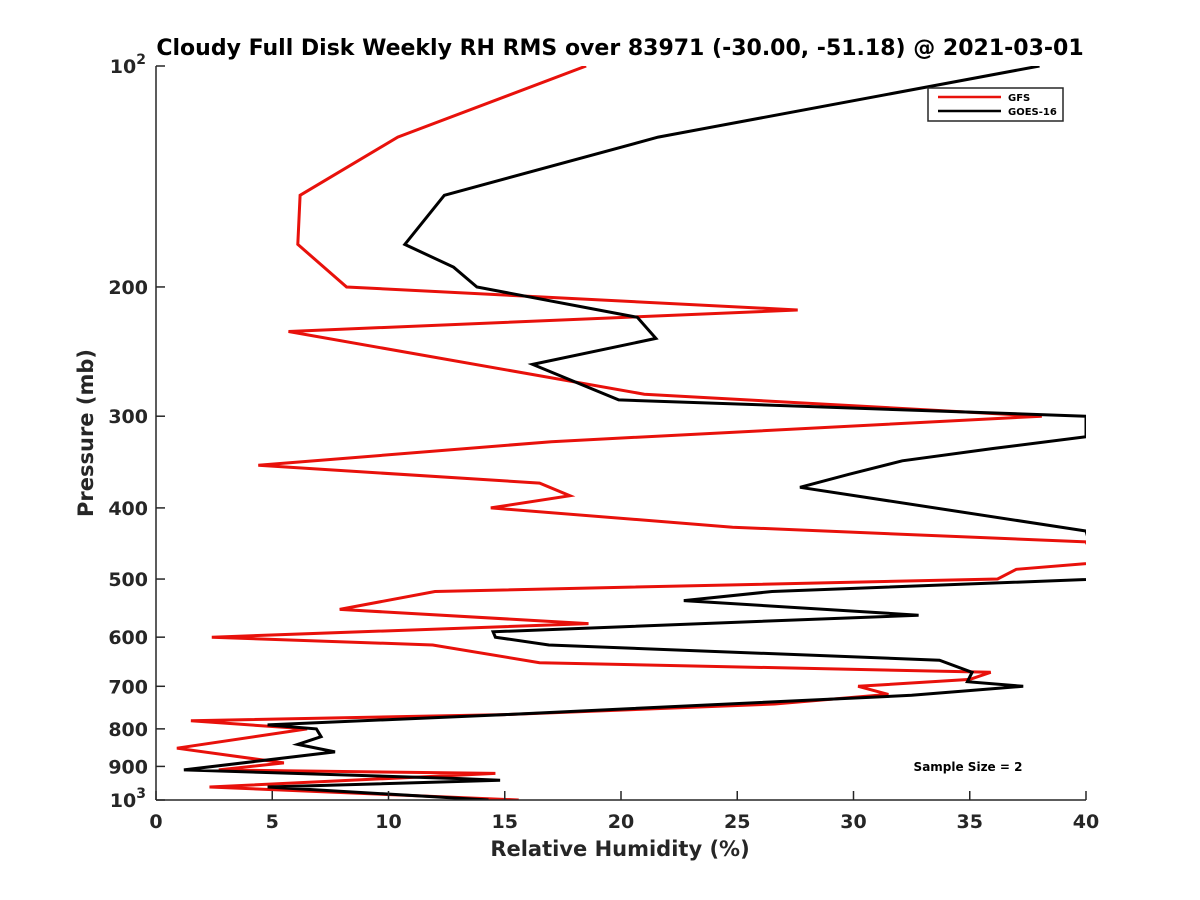  What do you see at coordinates (272, 822) in the screenshot?
I see `x-tick-label: 5` at bounding box center [272, 822].